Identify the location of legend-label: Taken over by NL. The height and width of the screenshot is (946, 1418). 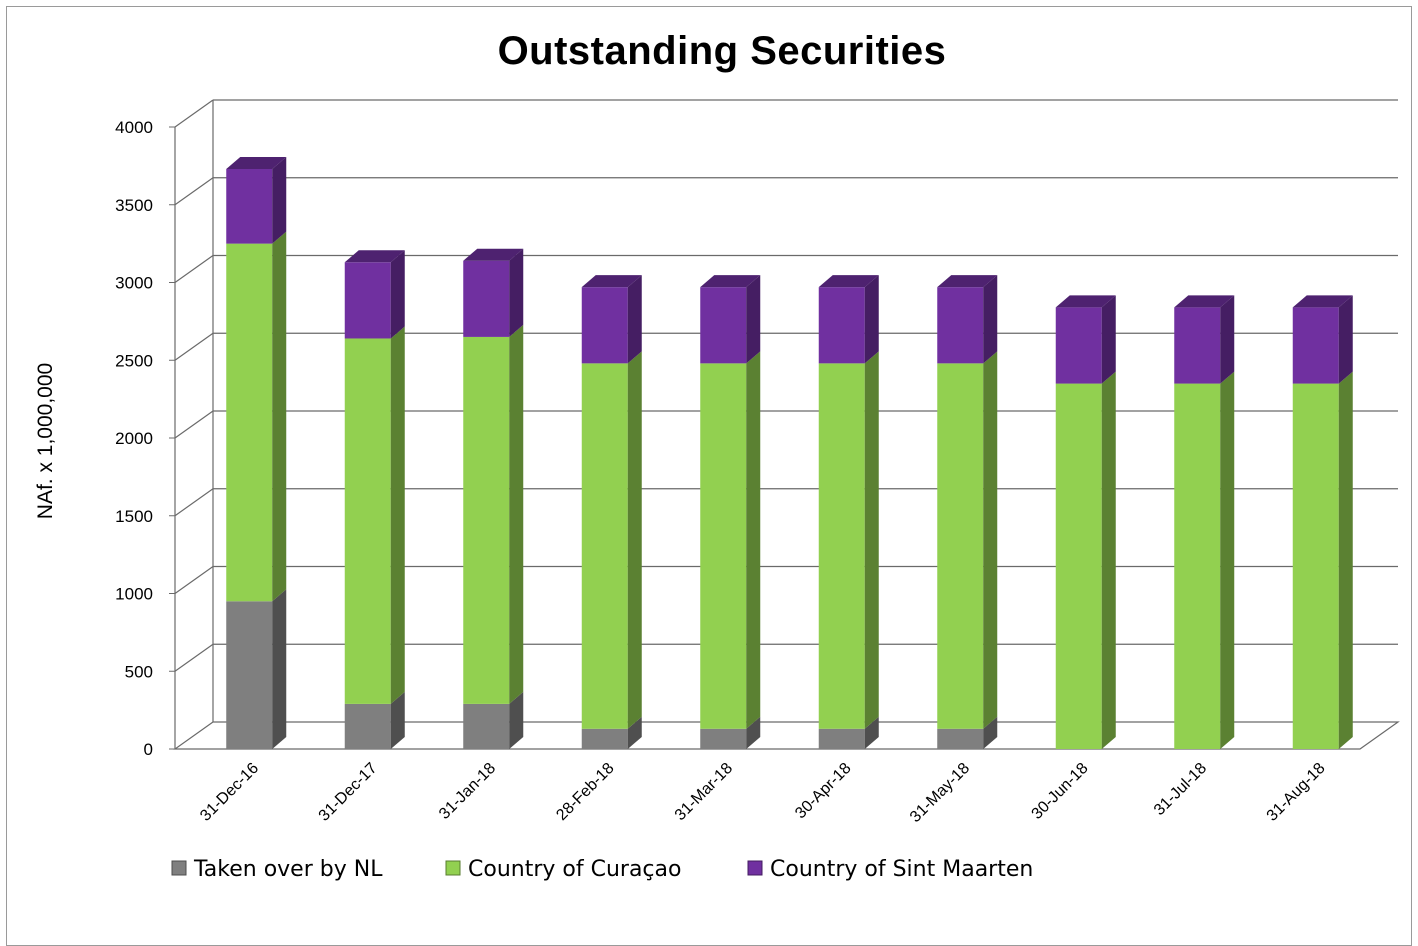
(288, 869).